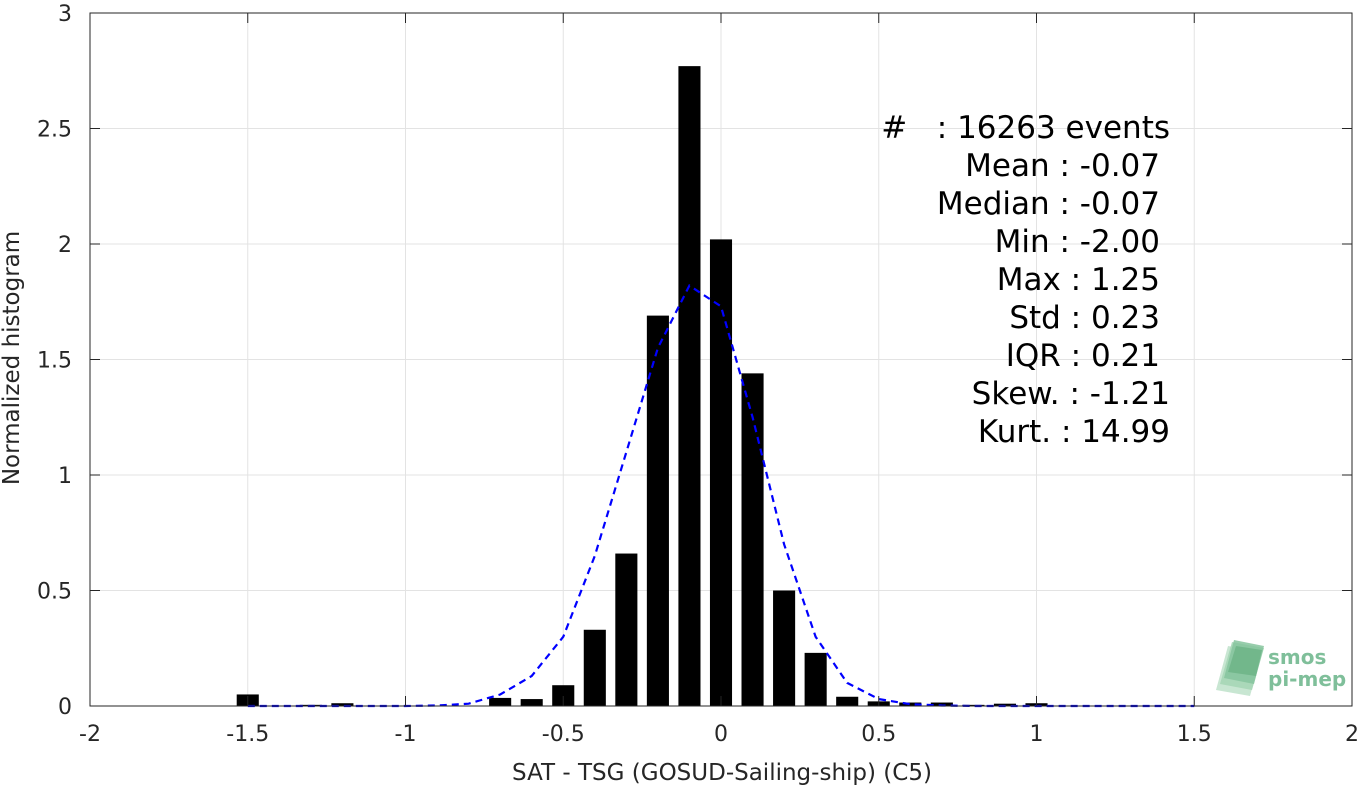 Image resolution: width=1366 pixels, height=786 pixels. I want to click on x-tick-label: 0.5, so click(878, 734).